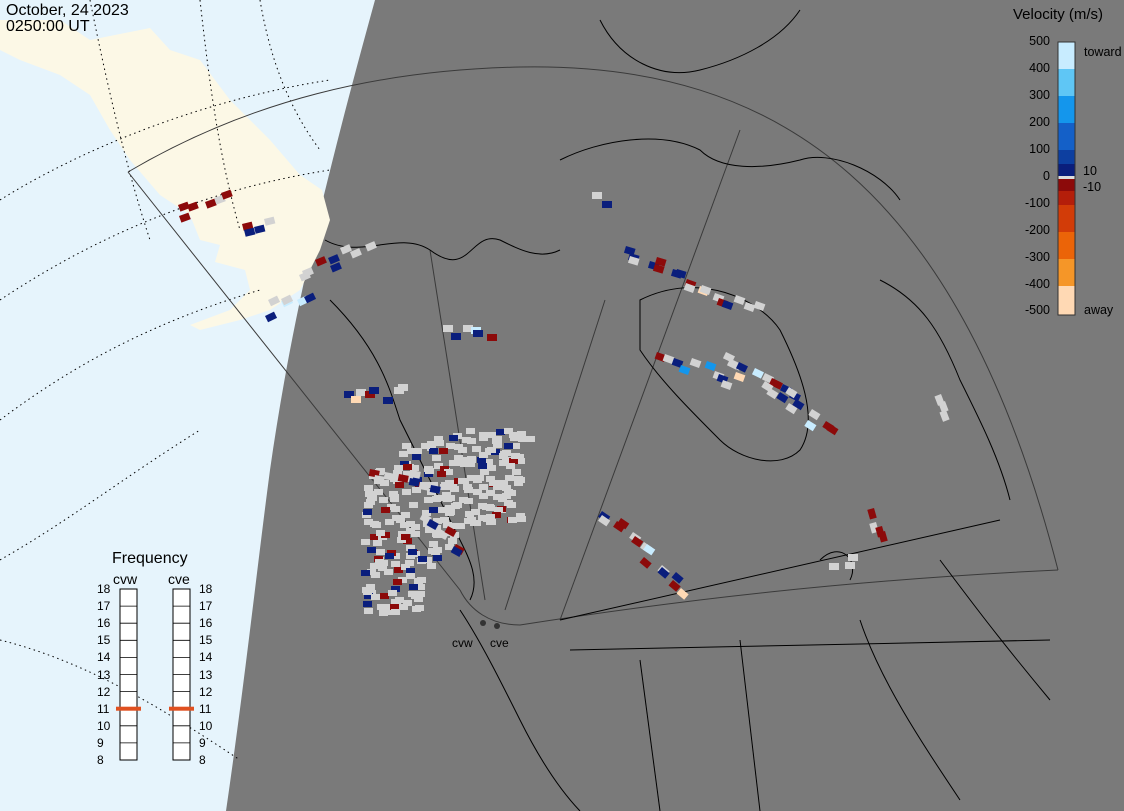 The width and height of the screenshot is (1124, 811). I want to click on velocity-colorbar, so click(1066, 178).